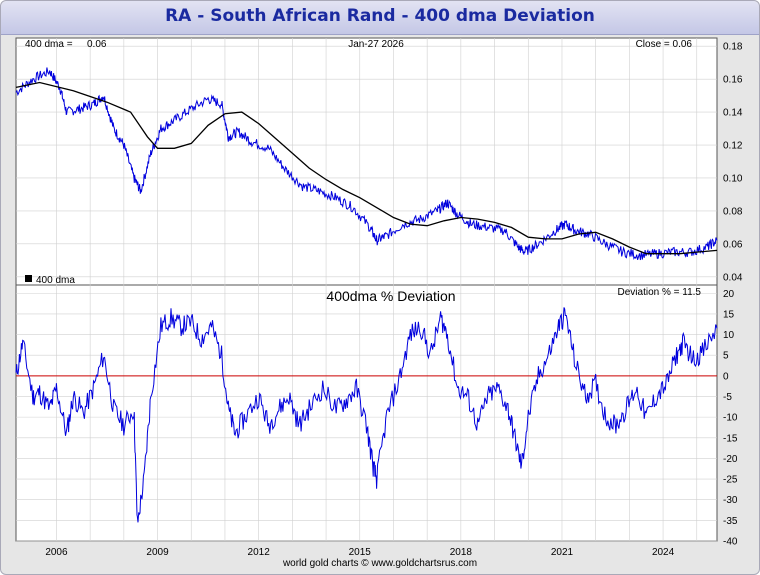 Image resolution: width=760 pixels, height=575 pixels. Describe the element at coordinates (733, 146) in the screenshot. I see `price-y-tick: 0.12` at that location.